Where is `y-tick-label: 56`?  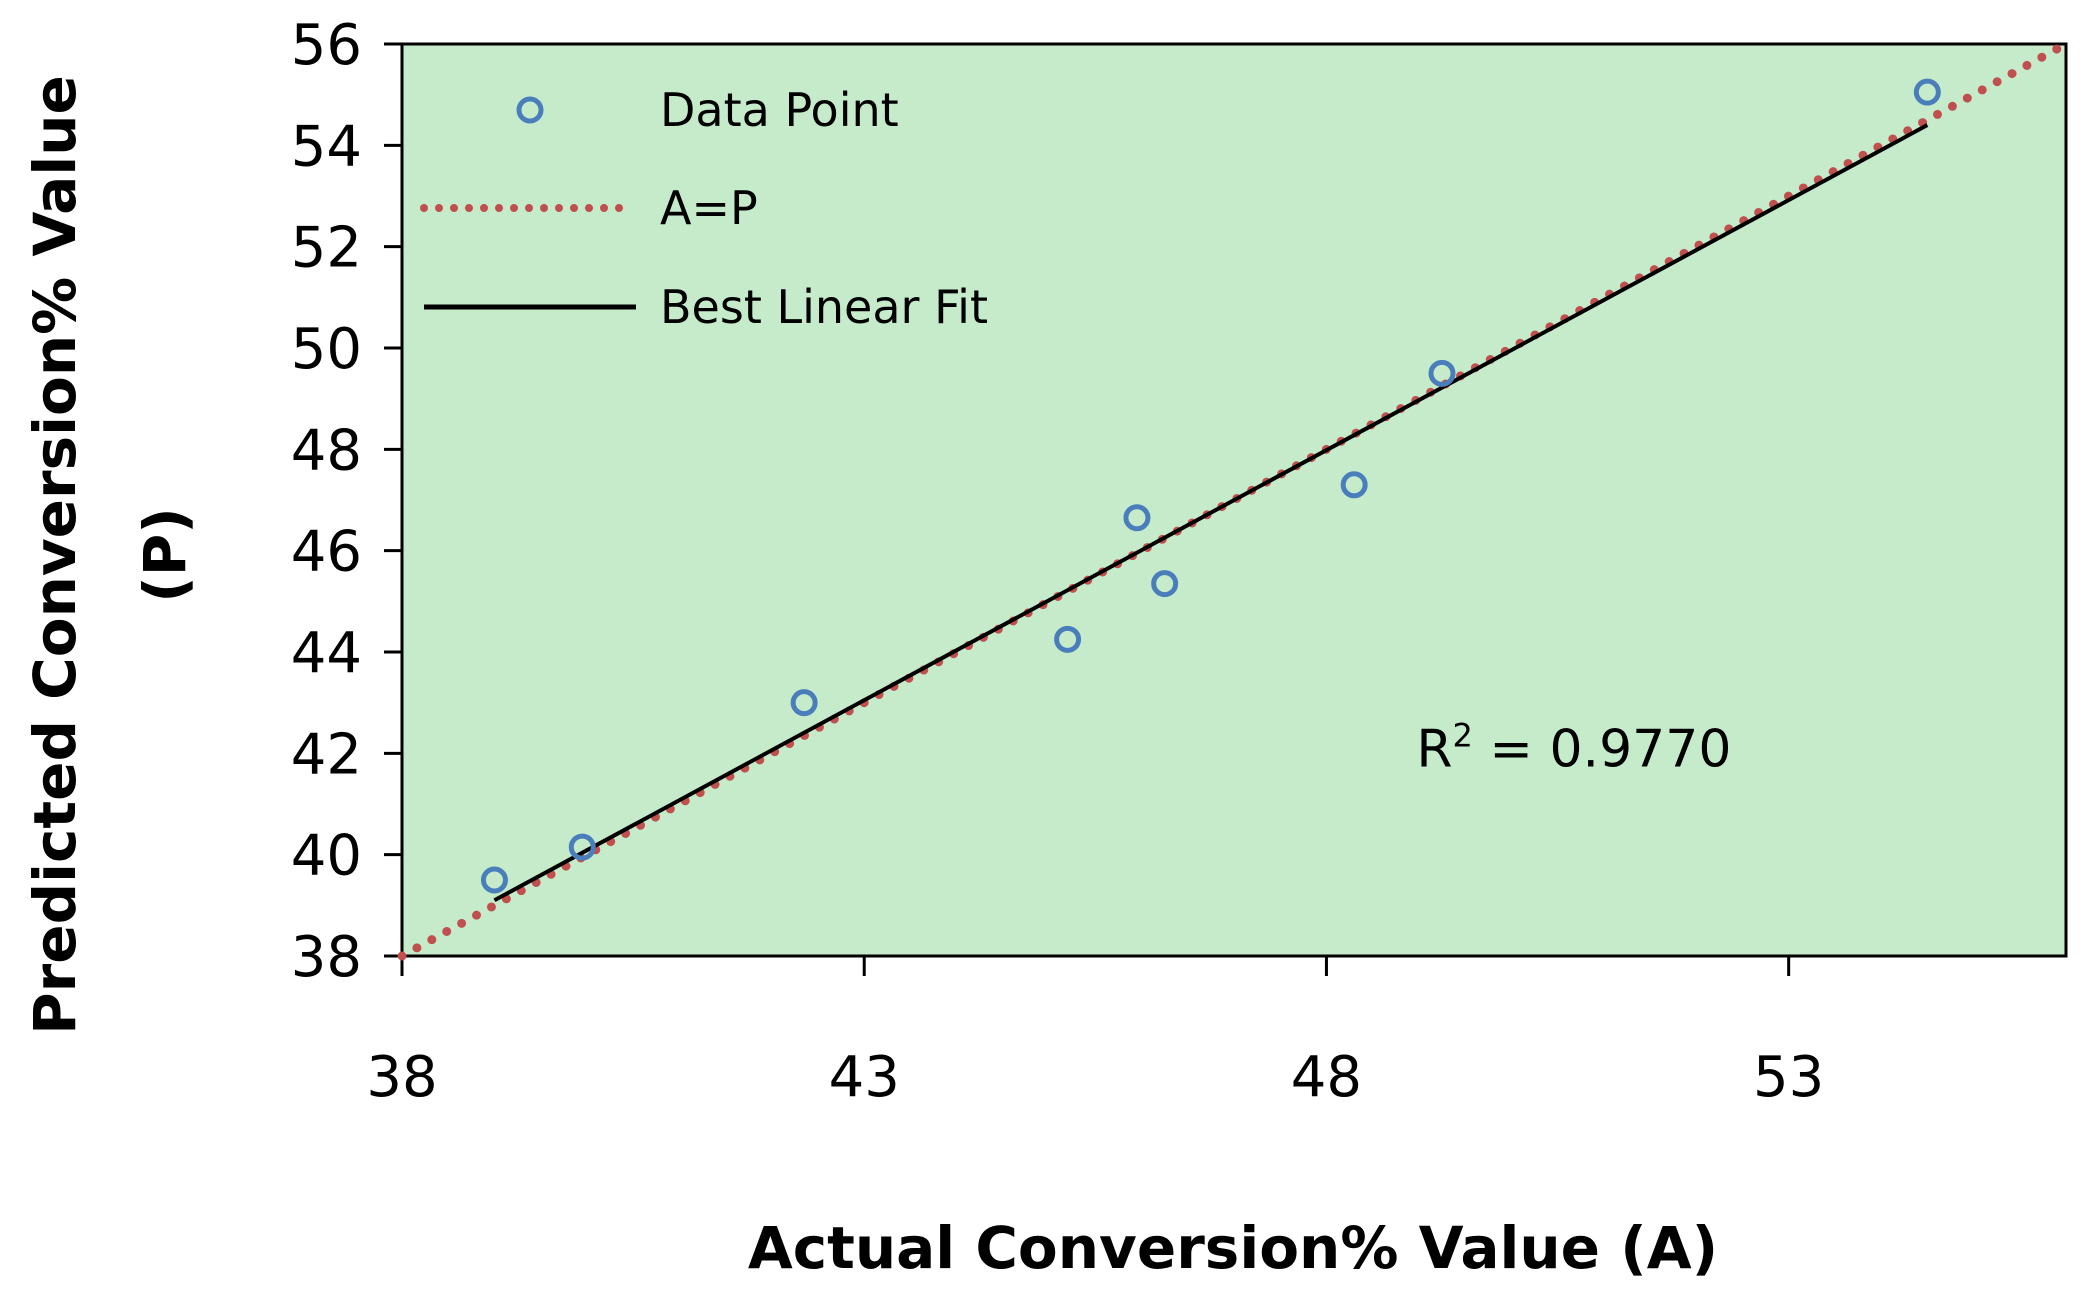
y-tick-label: 56 is located at coordinates (326, 45).